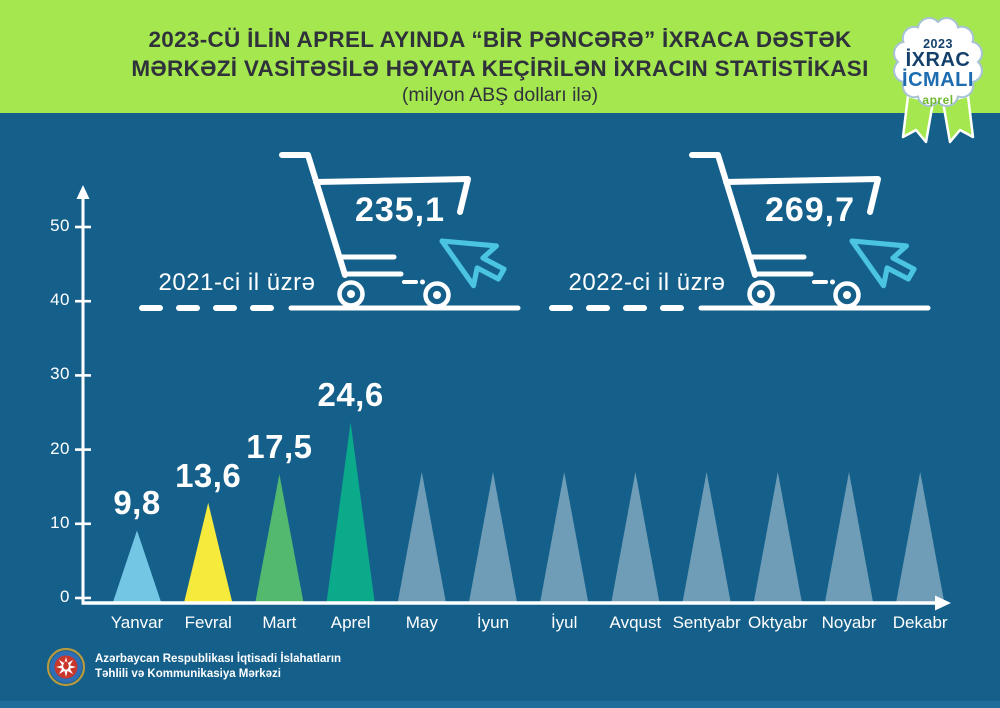  What do you see at coordinates (493, 537) in the screenshot?
I see `bar-i̇yun` at bounding box center [493, 537].